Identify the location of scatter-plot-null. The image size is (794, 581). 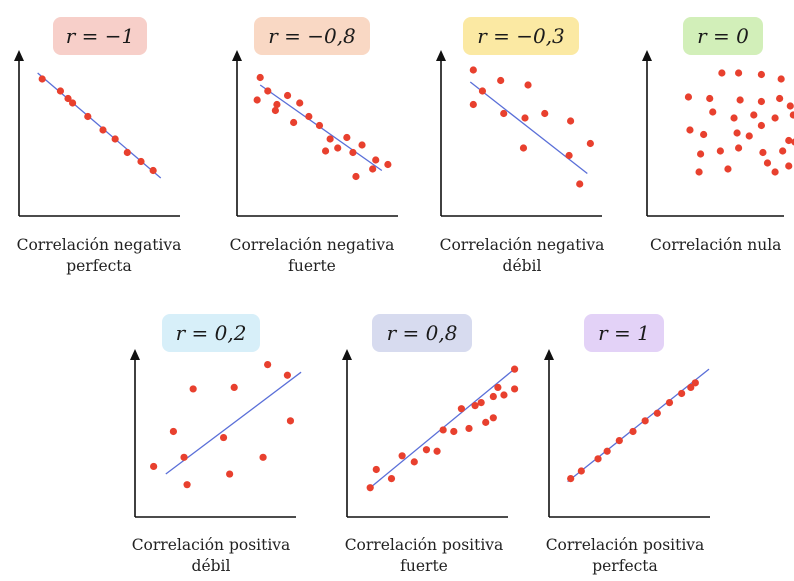
(718, 133).